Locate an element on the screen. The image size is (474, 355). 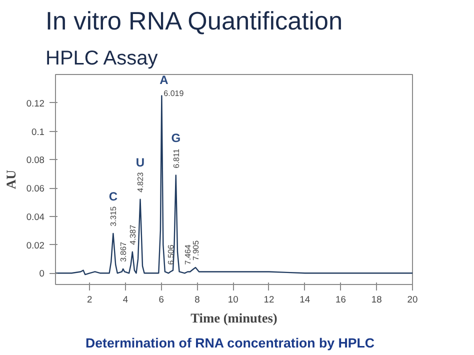
y-tick-label: 0.06 is located at coordinates (35, 189).